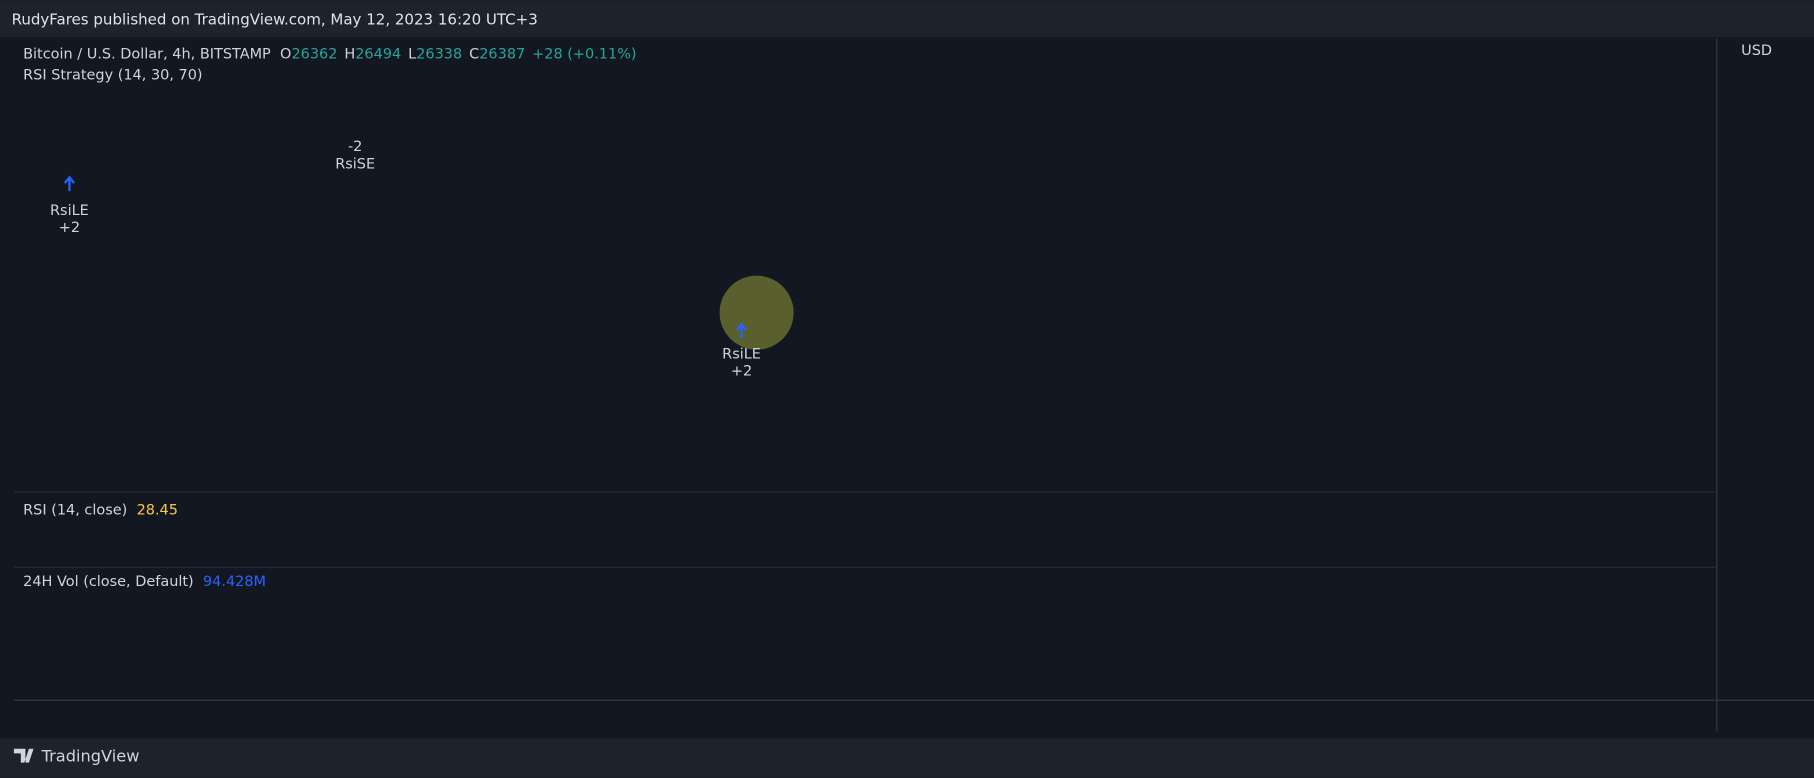 The height and width of the screenshot is (778, 1814). What do you see at coordinates (355, 165) in the screenshot?
I see `signal-label: RsiSE` at bounding box center [355, 165].